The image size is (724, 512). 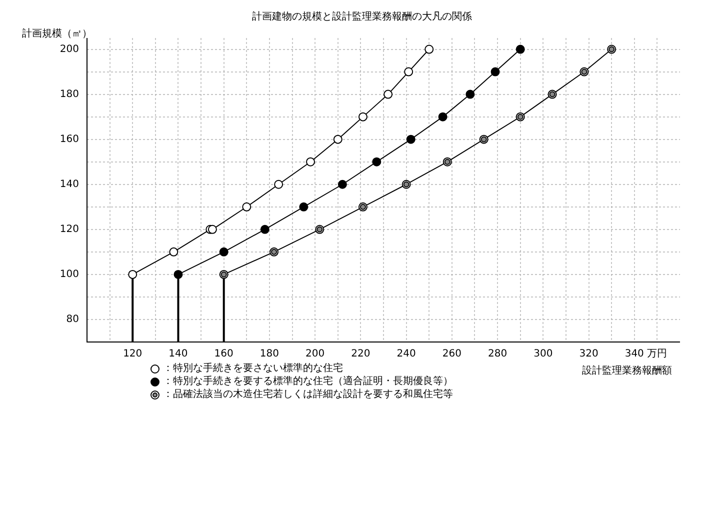 I want to click on x-tick-label: 280, so click(x=498, y=354).